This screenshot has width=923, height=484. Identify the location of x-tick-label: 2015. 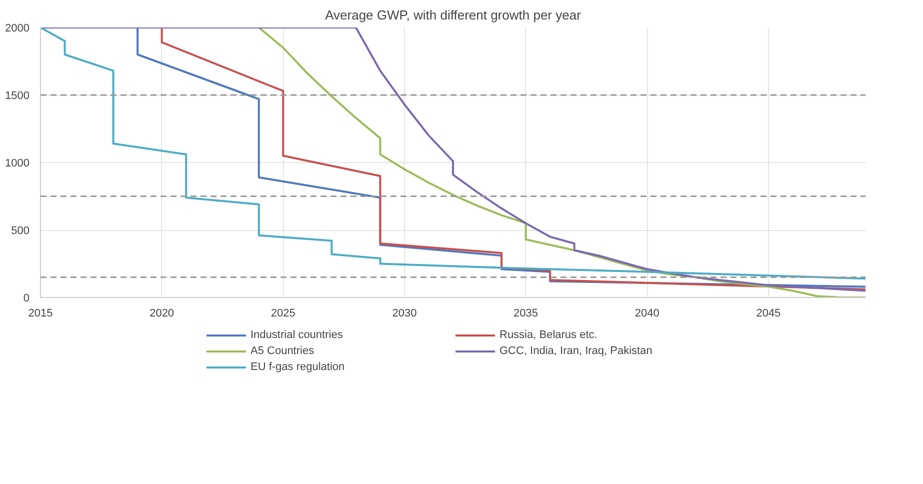
(40, 314).